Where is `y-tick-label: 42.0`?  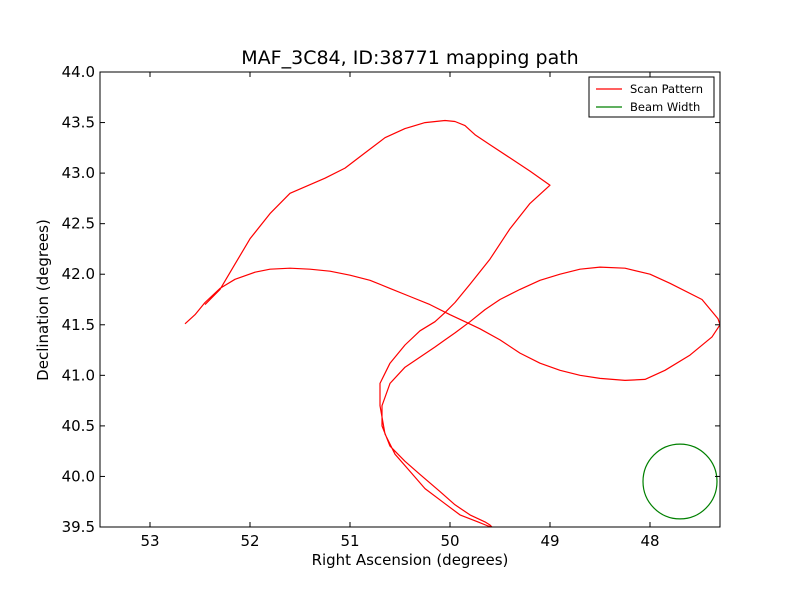
y-tick-label: 42.0 is located at coordinates (78, 274).